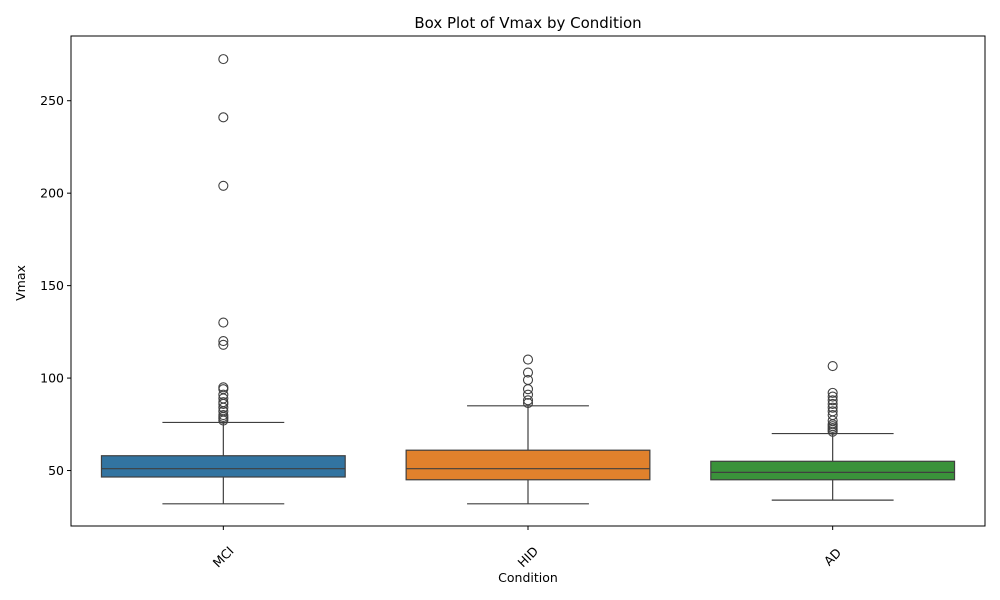 The width and height of the screenshot is (1000, 600). What do you see at coordinates (527, 23) in the screenshot?
I see `chart-title: Box Plot of Vmax by Condition` at bounding box center [527, 23].